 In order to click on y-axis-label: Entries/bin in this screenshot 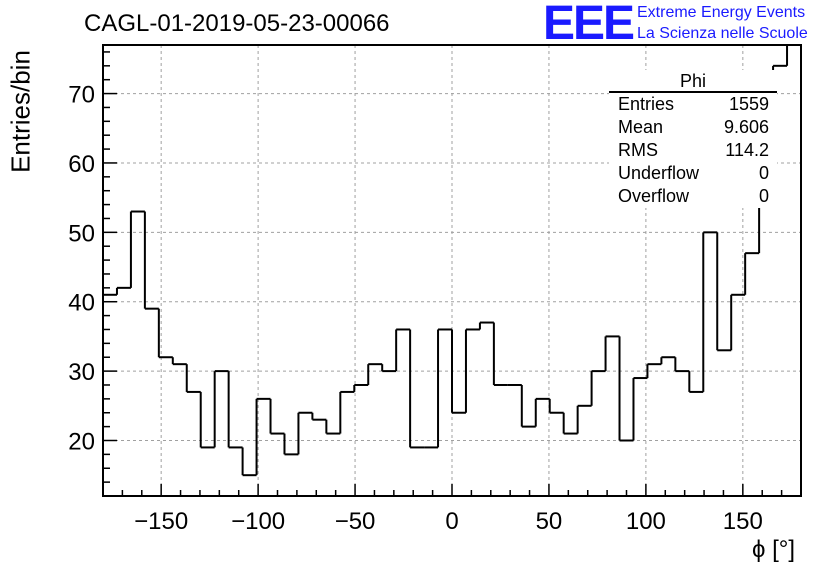, I will do `click(20, 111)`.